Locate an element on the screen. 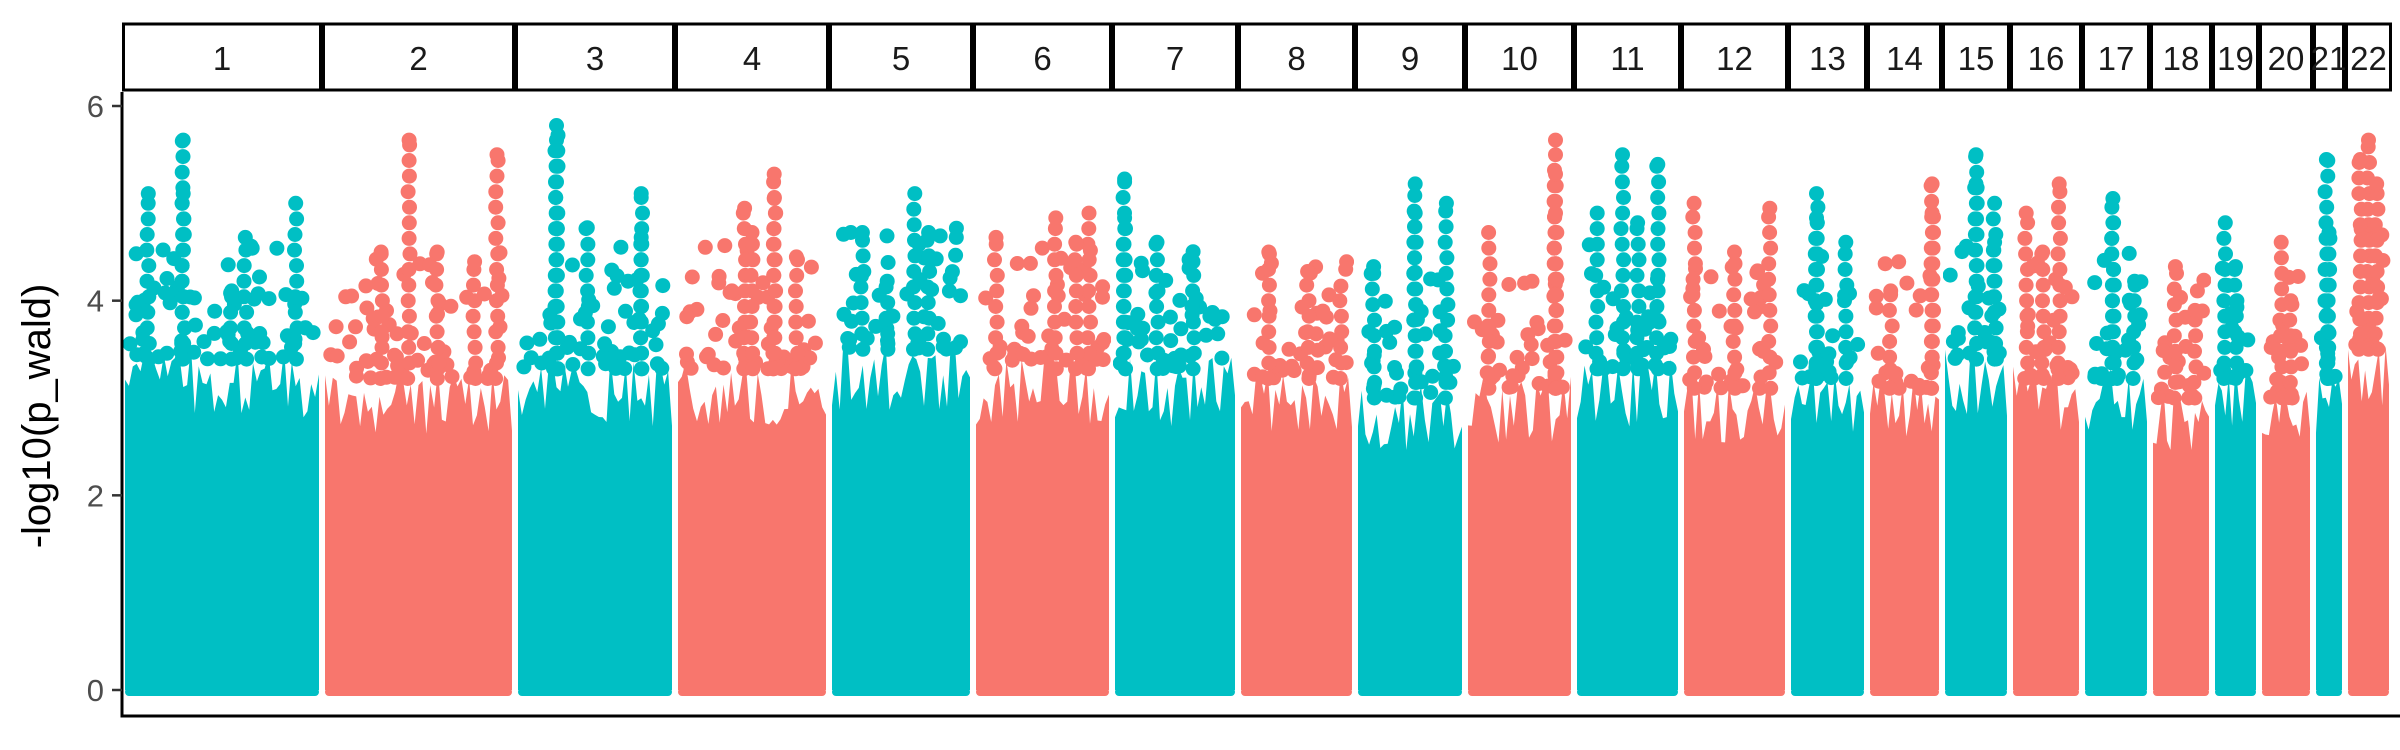 The height and width of the screenshot is (750, 2400). y-tick-label: 0 is located at coordinates (95, 690).